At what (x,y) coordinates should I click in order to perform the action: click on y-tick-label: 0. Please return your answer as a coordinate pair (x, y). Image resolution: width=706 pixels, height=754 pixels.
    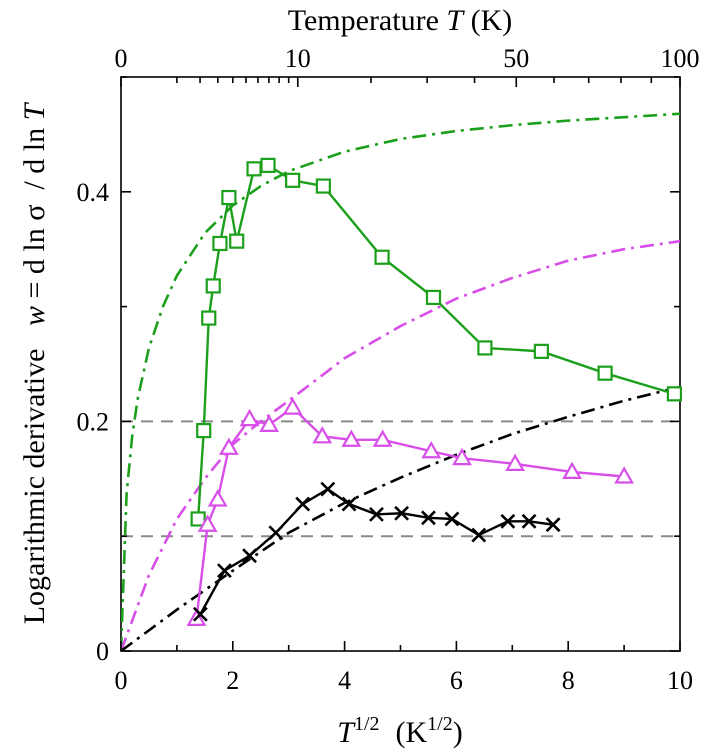
    Looking at the image, I should click on (102, 651).